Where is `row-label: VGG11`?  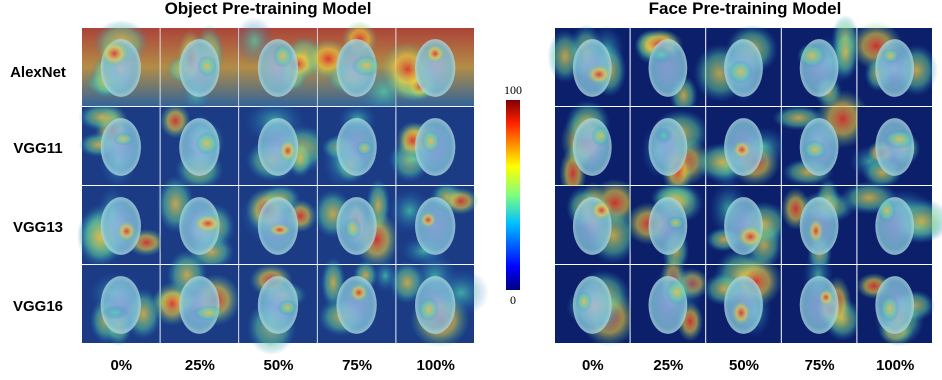
row-label: VGG11 is located at coordinates (37, 148).